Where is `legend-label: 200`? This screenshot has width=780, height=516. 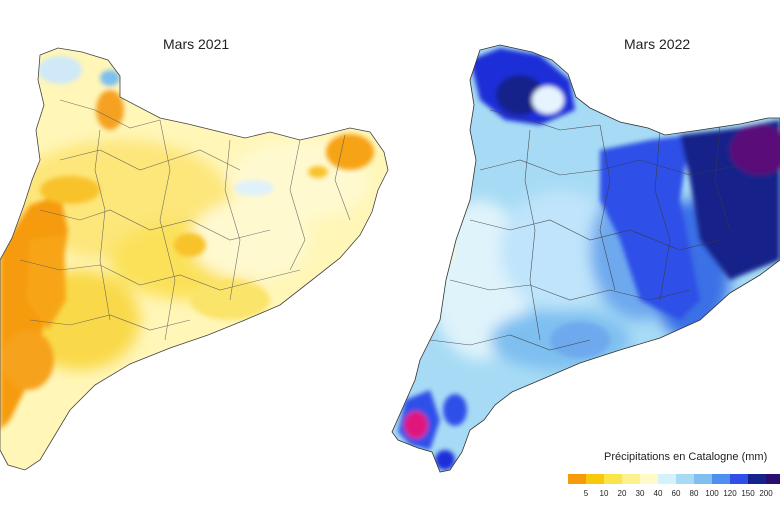
legend-label: 200 is located at coordinates (766, 493).